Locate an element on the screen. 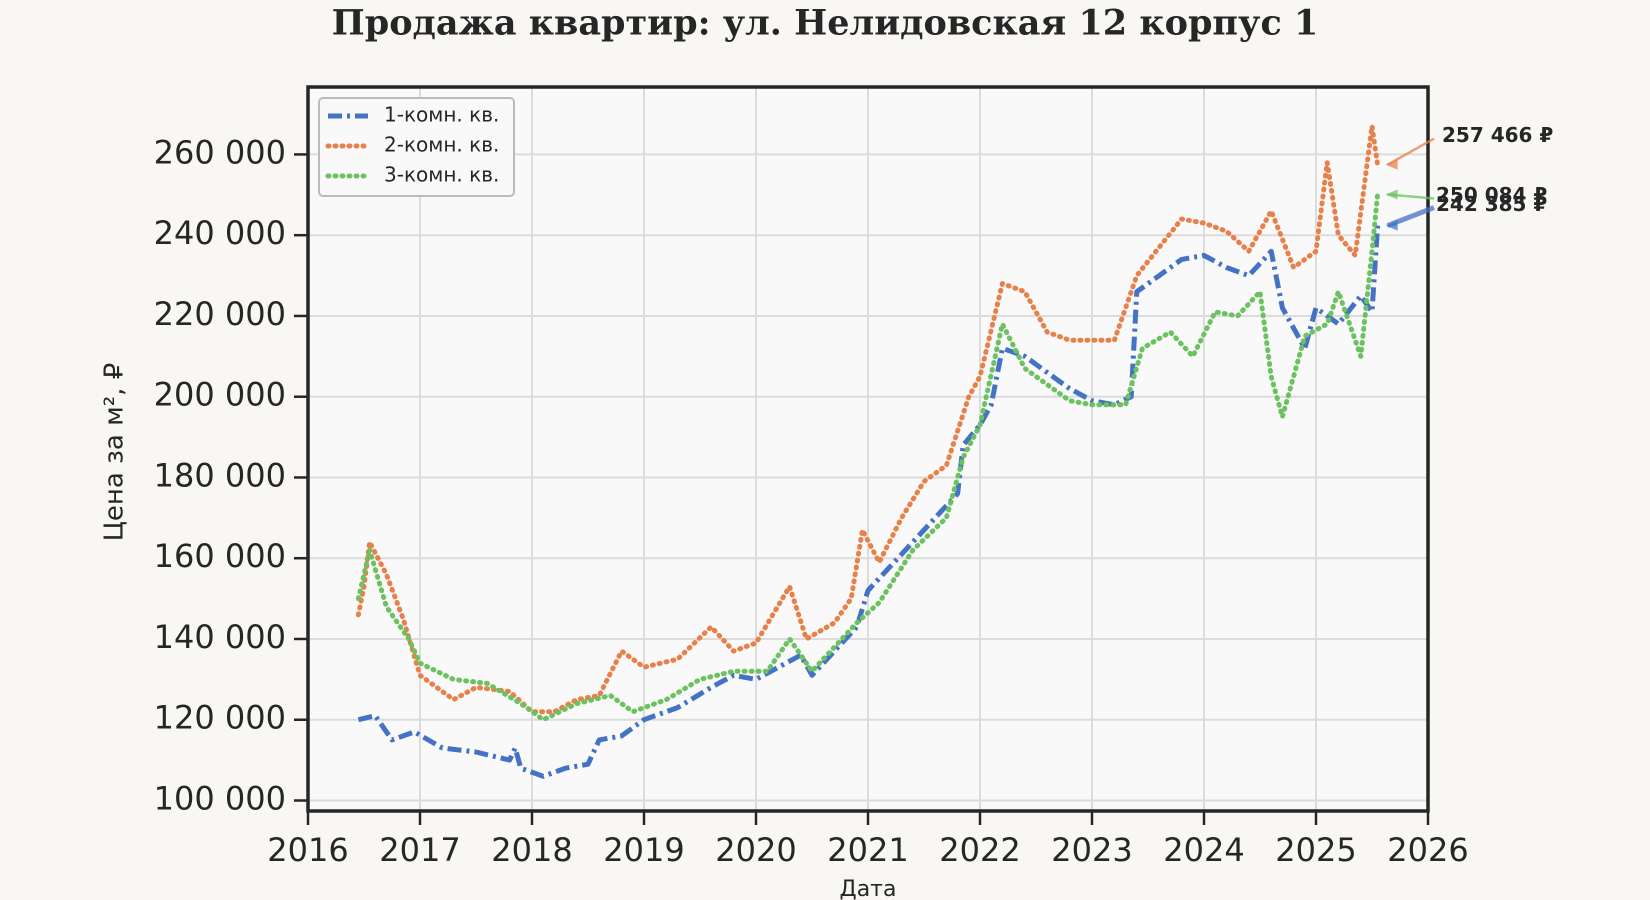 The height and width of the screenshot is (900, 1650). y-tick-label: 180 000 is located at coordinates (220, 475).